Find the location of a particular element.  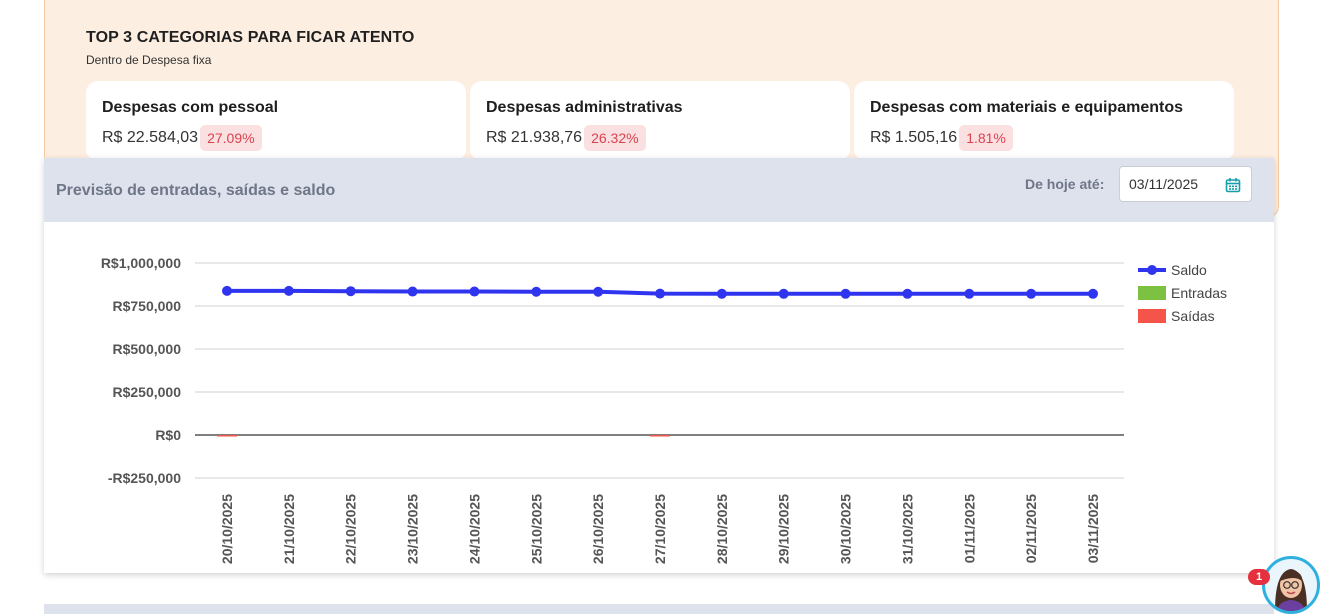

y-tick-label: -R$250,000 is located at coordinates (144, 478).